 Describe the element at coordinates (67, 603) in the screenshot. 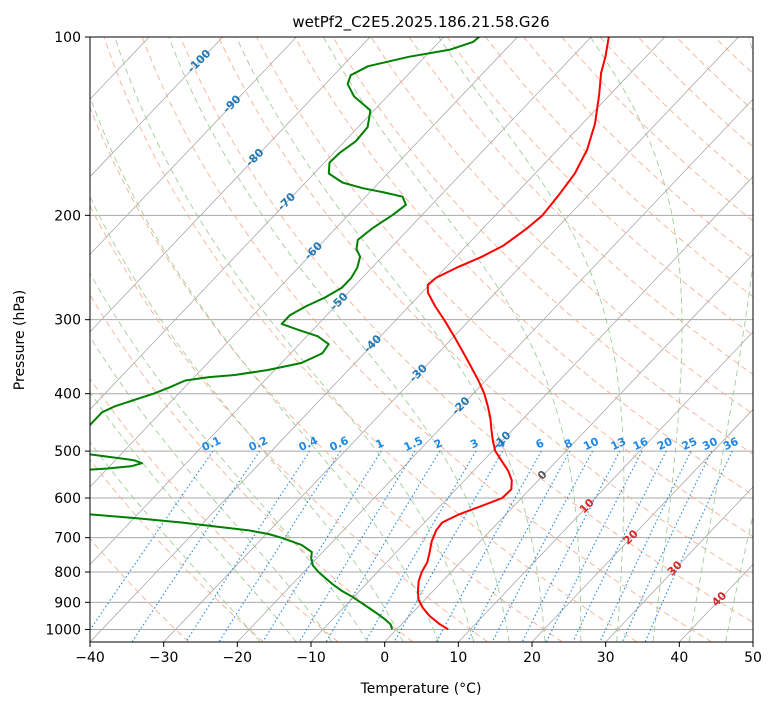

I see `y-tick-label: 900` at that location.